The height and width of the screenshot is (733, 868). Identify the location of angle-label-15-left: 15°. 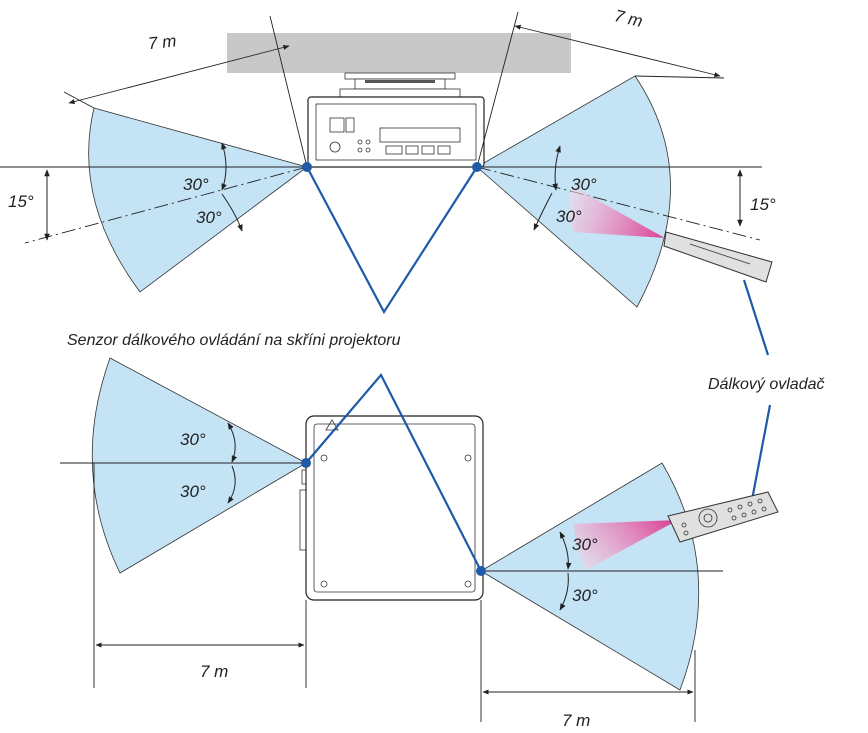
(21, 201).